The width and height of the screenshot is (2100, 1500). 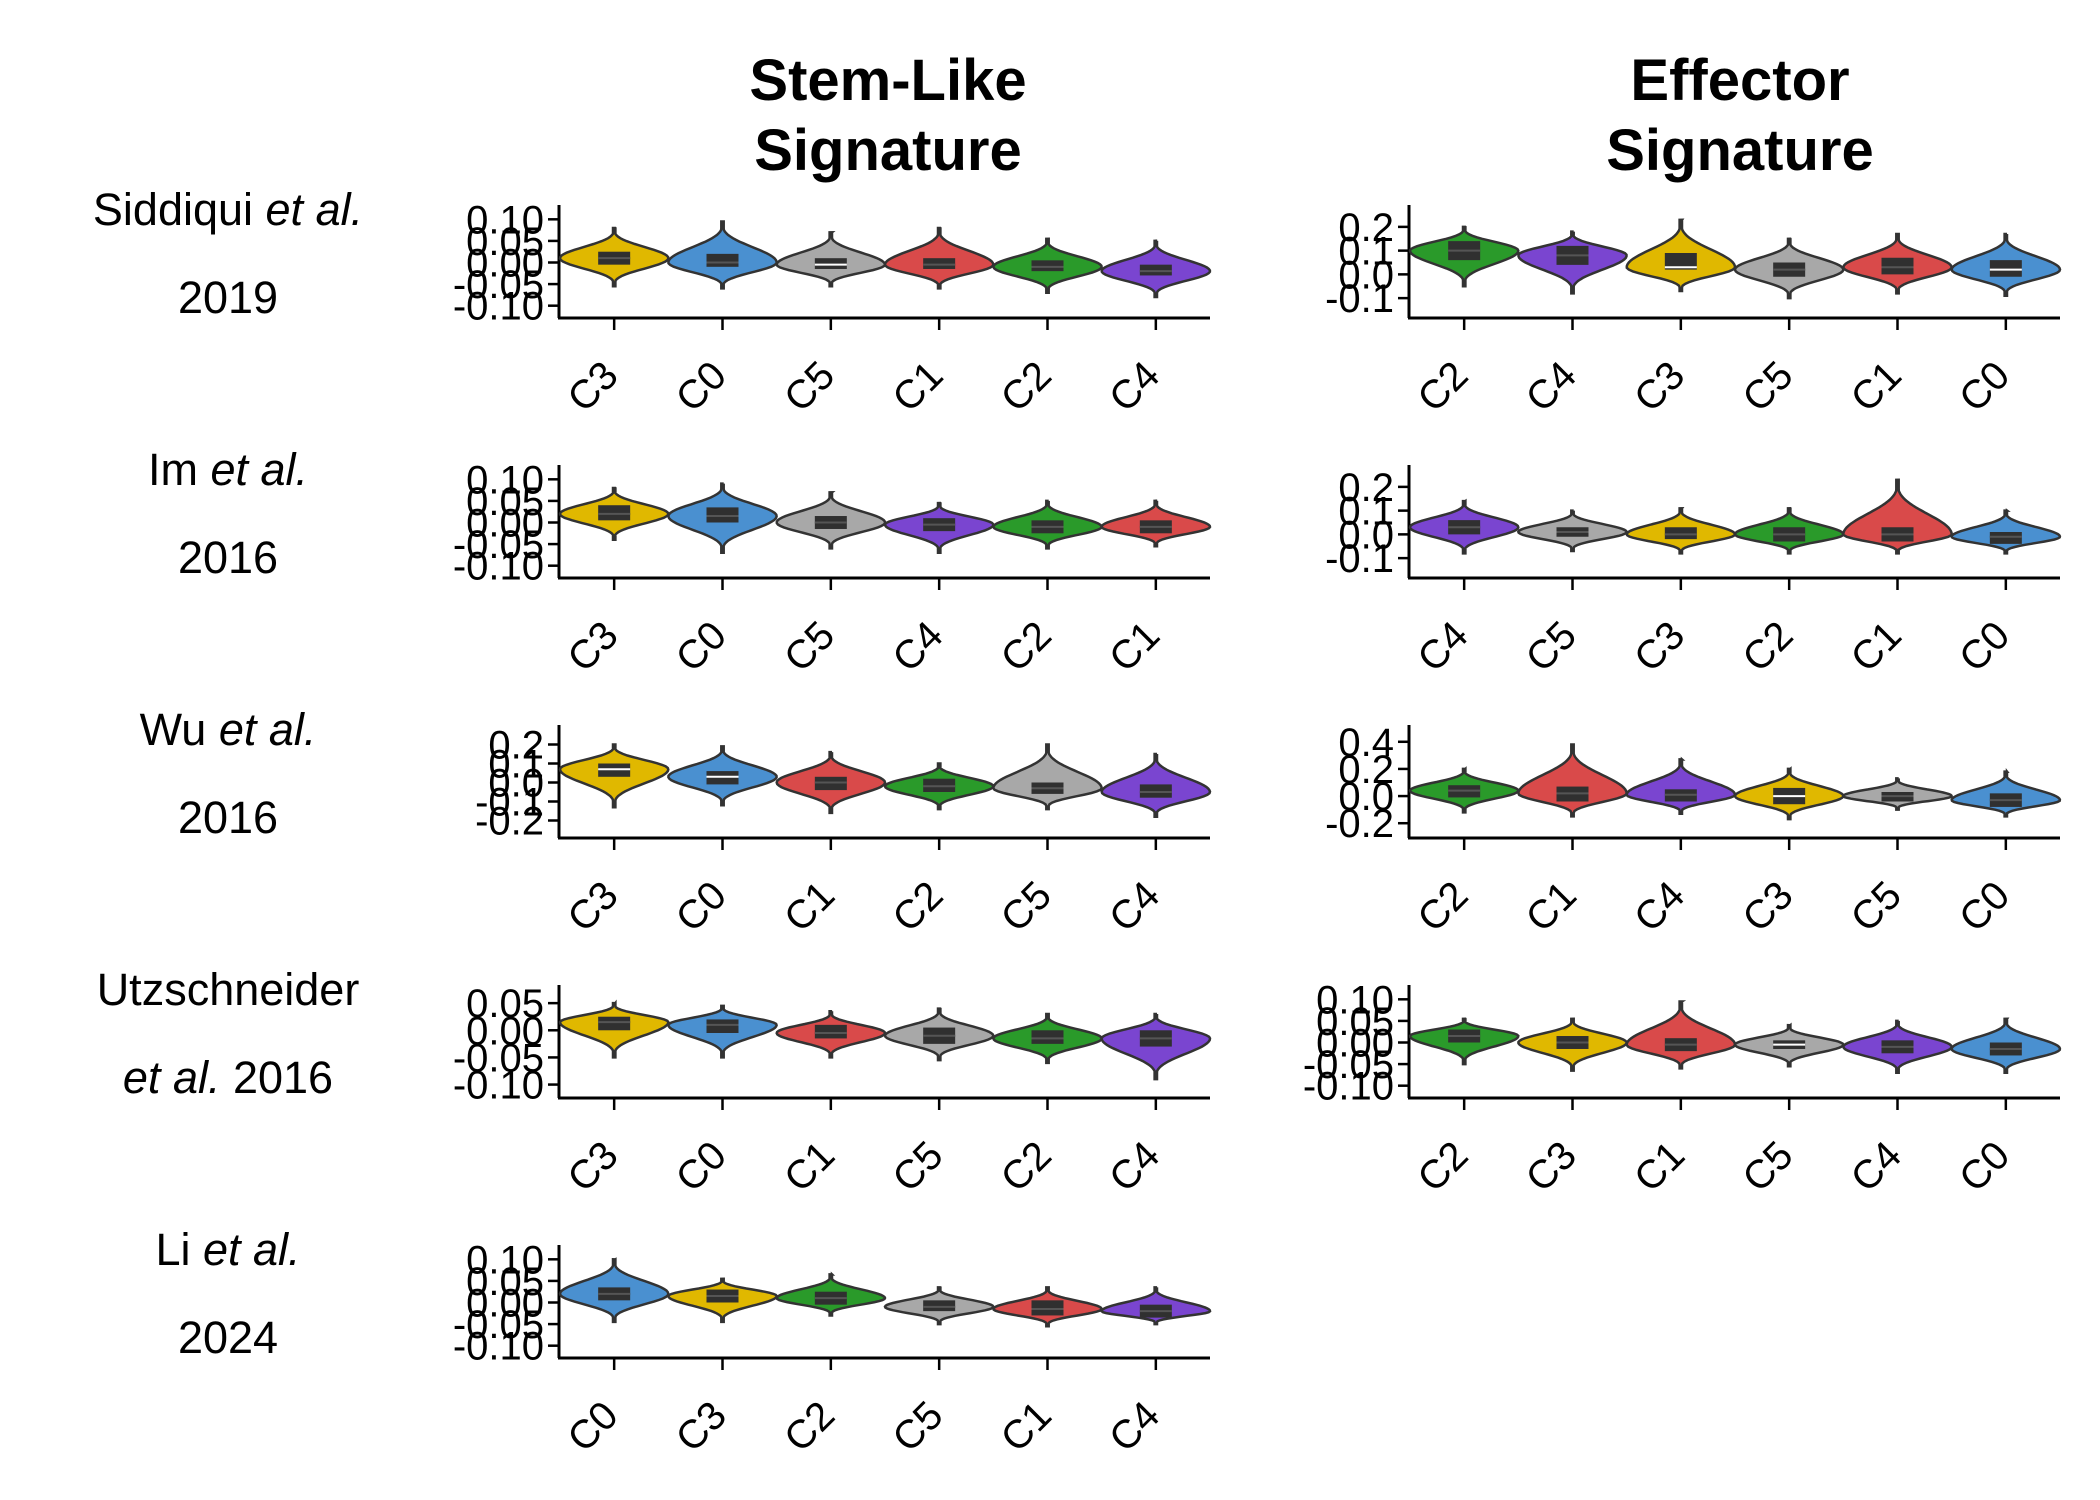 What do you see at coordinates (1693, 572) in the screenshot?
I see `violin-panel: 0.20.10.0-0.1 C4 C5 C3 C2 C1 C0` at bounding box center [1693, 572].